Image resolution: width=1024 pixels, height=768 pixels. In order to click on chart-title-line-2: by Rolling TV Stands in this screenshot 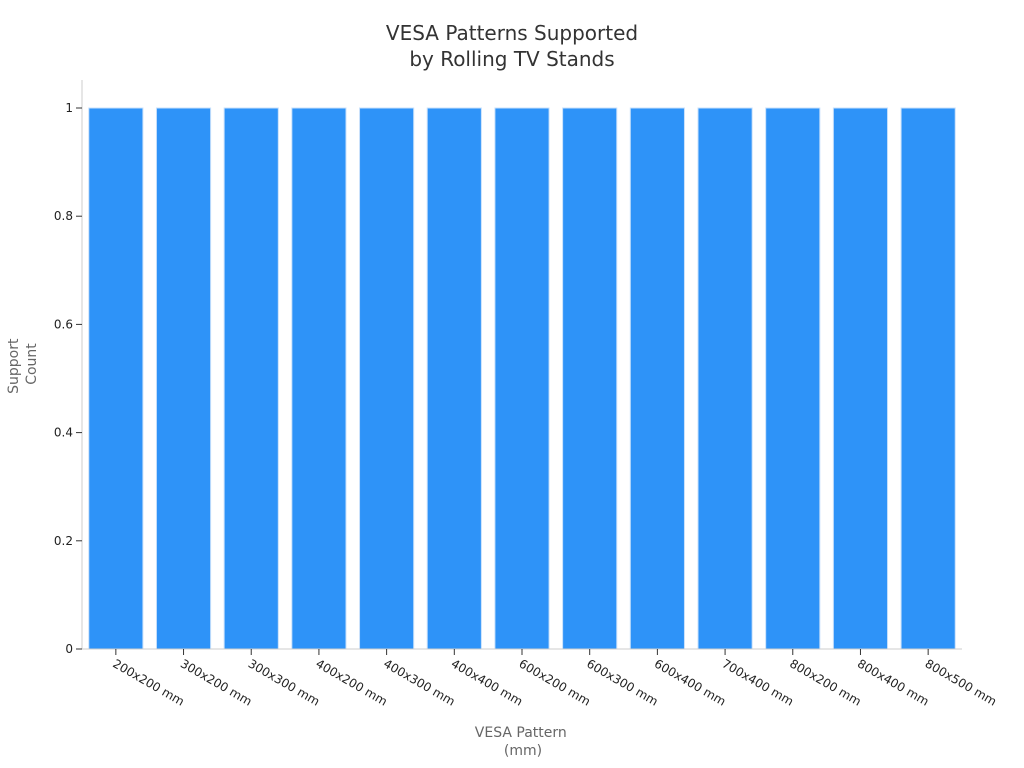, I will do `click(512, 59)`.